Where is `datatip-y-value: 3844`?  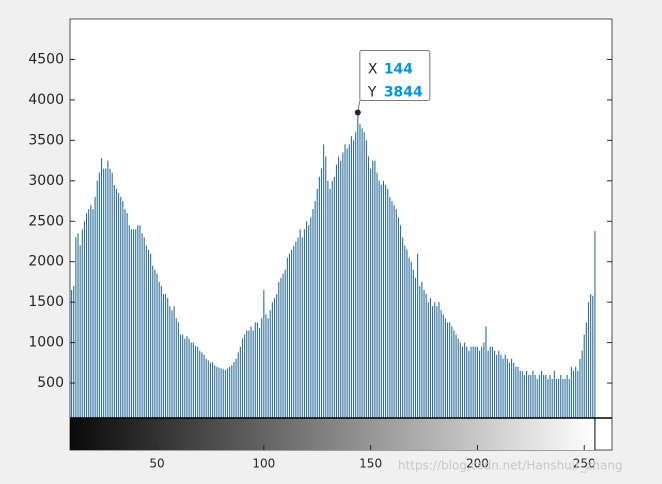
datatip-y-value: 3844 is located at coordinates (403, 93).